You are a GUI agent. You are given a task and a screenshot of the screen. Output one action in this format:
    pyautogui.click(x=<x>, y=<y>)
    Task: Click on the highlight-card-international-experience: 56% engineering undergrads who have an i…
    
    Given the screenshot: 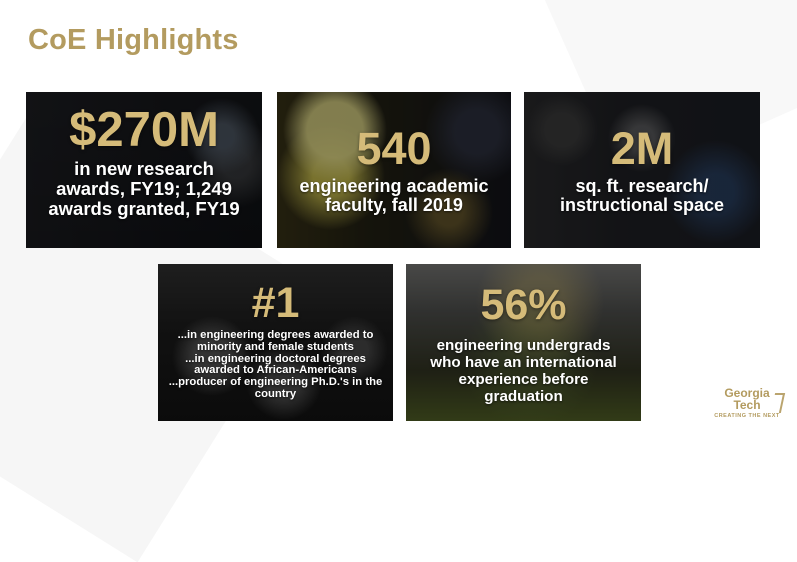 What is the action you would take?
    pyautogui.click(x=523, y=342)
    